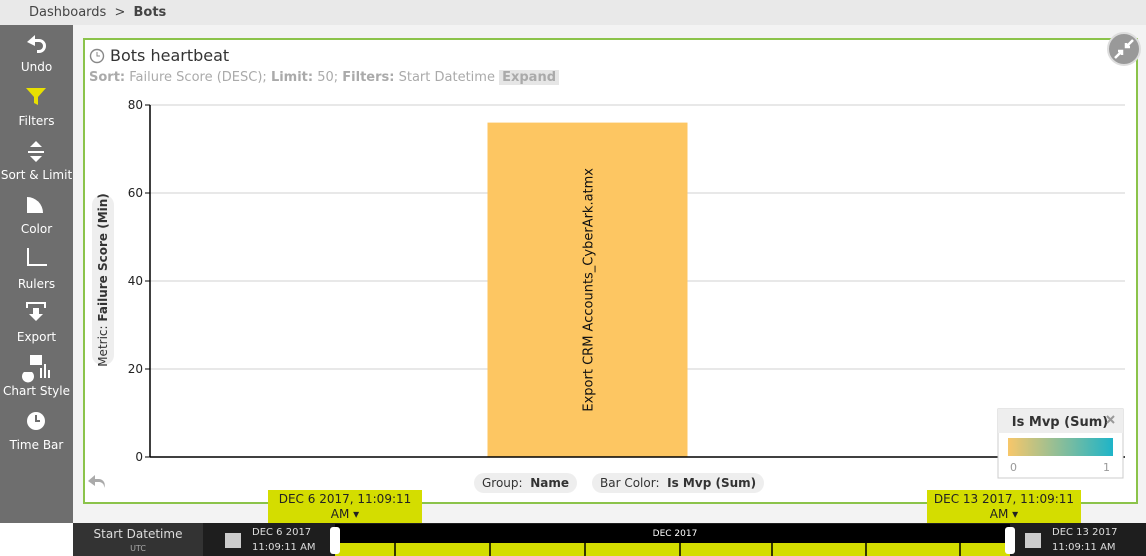 The image size is (1146, 556). I want to click on sidebar-item: Undo, so click(36, 67).